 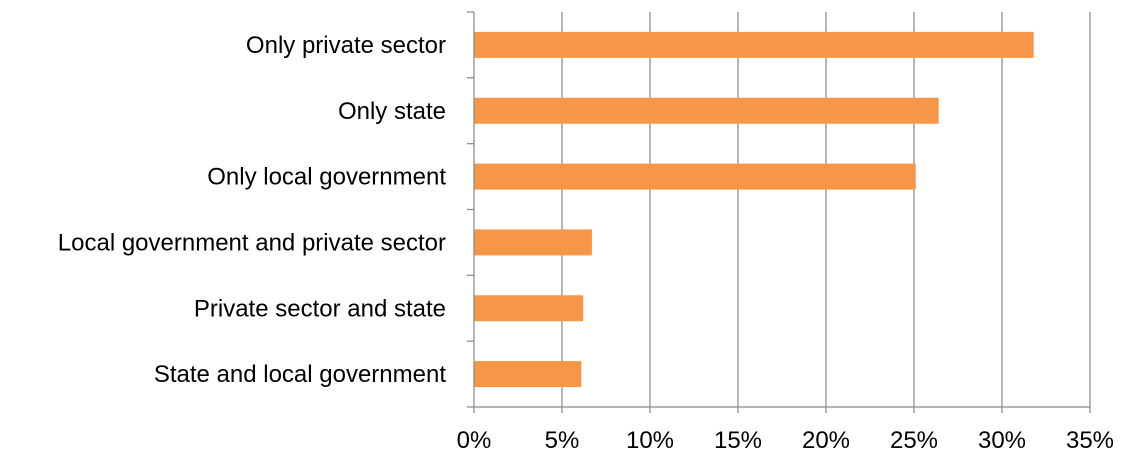 I want to click on category-label: State and local government, so click(x=300, y=374).